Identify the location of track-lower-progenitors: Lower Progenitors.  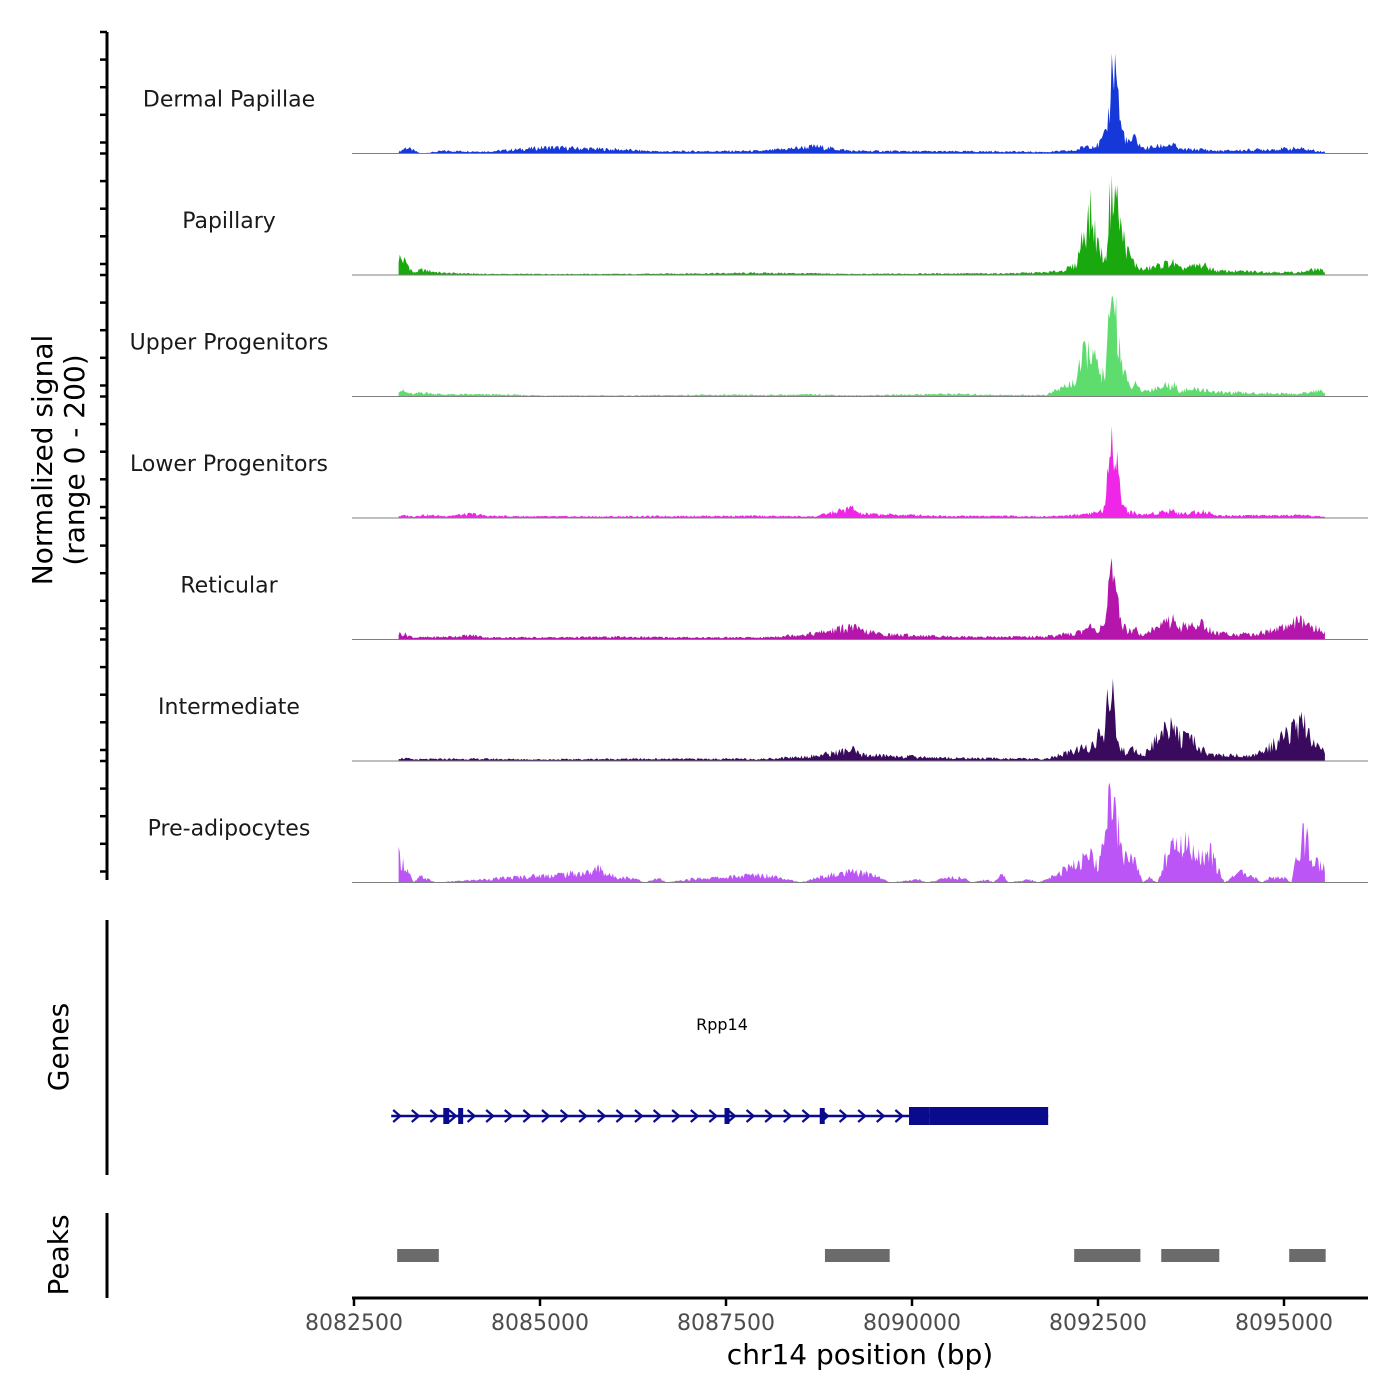
(749, 472).